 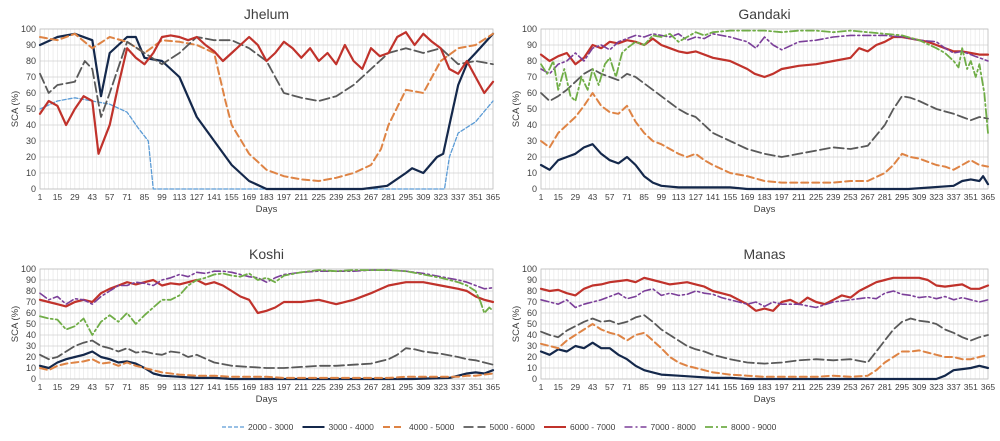 I want to click on x-tick-label: 197, so click(x=782, y=197).